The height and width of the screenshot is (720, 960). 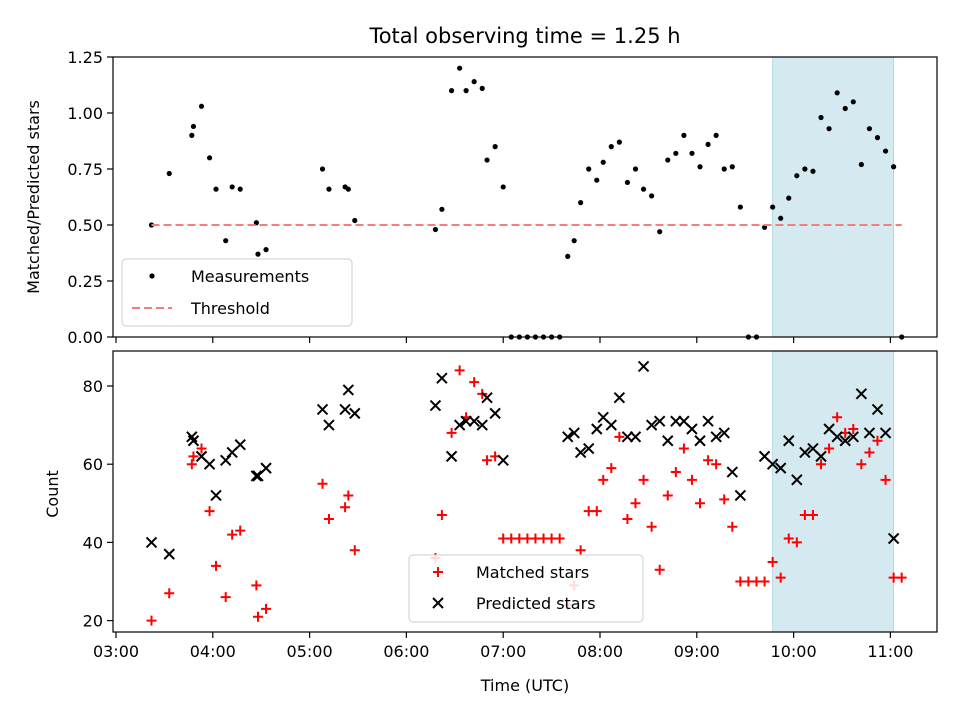 What do you see at coordinates (890, 651) in the screenshot?
I see `x-tick-label: 11:00` at bounding box center [890, 651].